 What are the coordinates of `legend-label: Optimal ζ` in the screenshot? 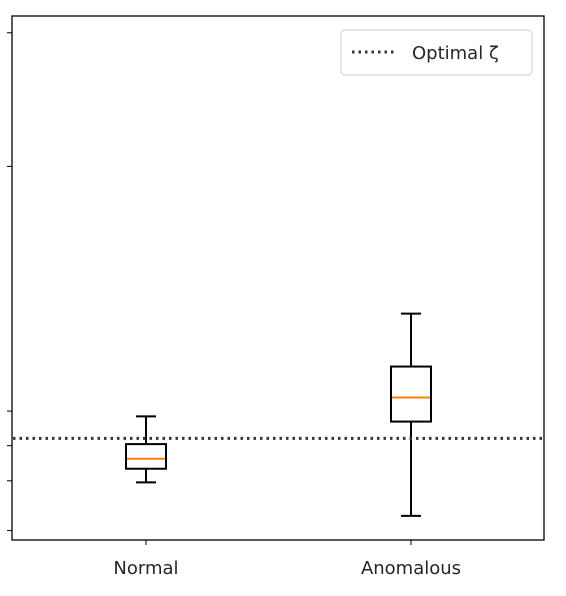 It's located at (455, 53).